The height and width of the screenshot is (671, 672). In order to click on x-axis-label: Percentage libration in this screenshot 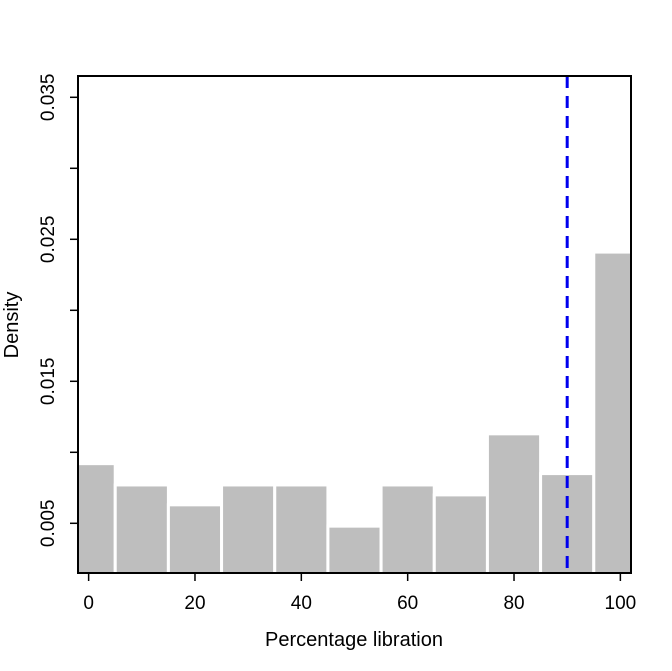, I will do `click(354, 640)`.